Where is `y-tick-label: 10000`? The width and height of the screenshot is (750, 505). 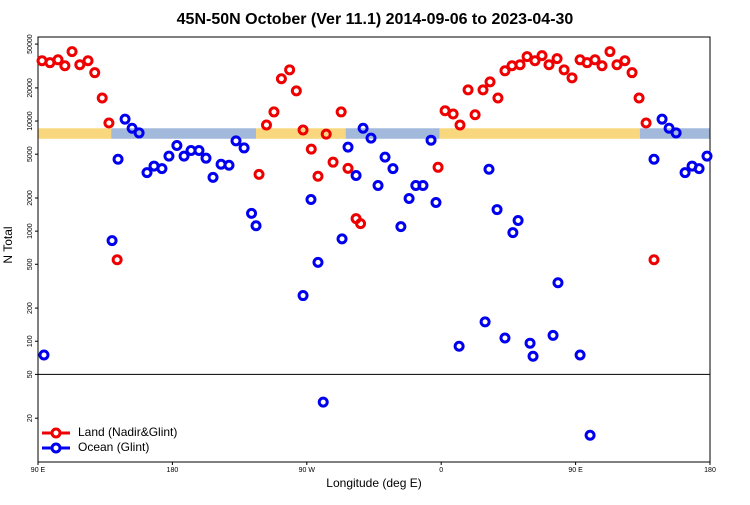
y-tick-label: 10000 is located at coordinates (30, 121).